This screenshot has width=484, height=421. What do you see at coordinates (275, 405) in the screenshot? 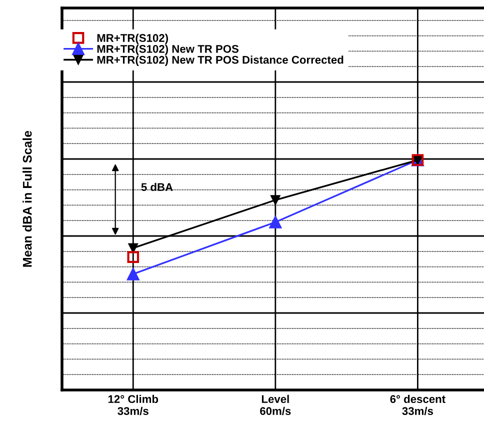
I see `x-tick-label: Level 60m/s` at bounding box center [275, 405].